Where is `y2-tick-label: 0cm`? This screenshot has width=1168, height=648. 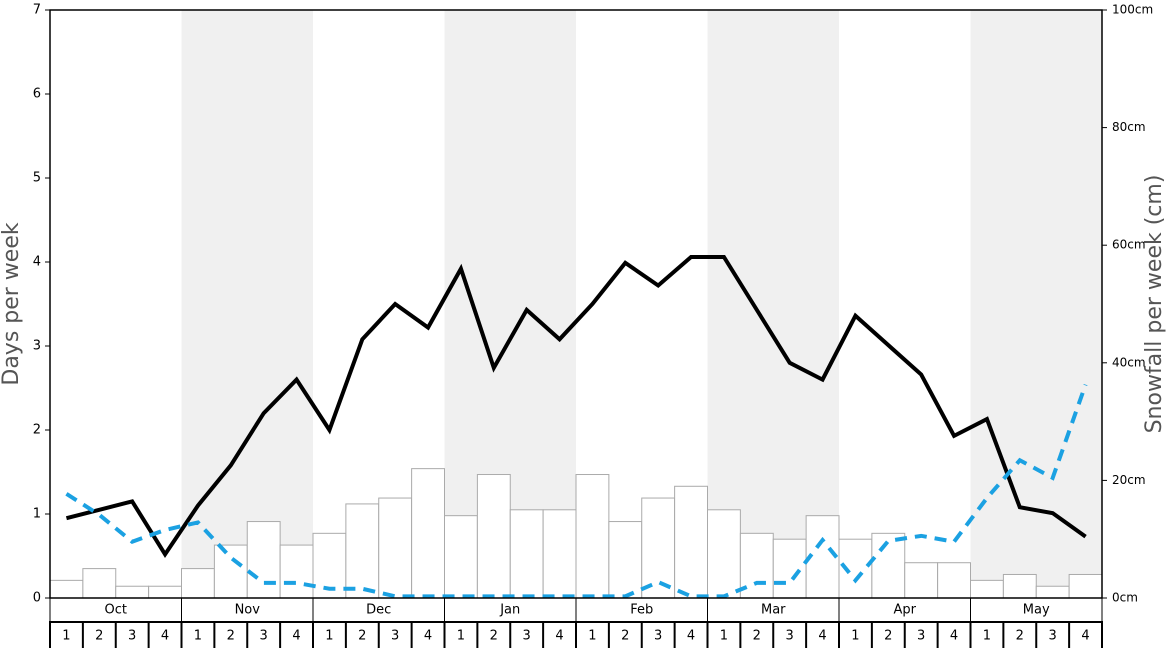
y2-tick-label: 0cm is located at coordinates (1125, 598).